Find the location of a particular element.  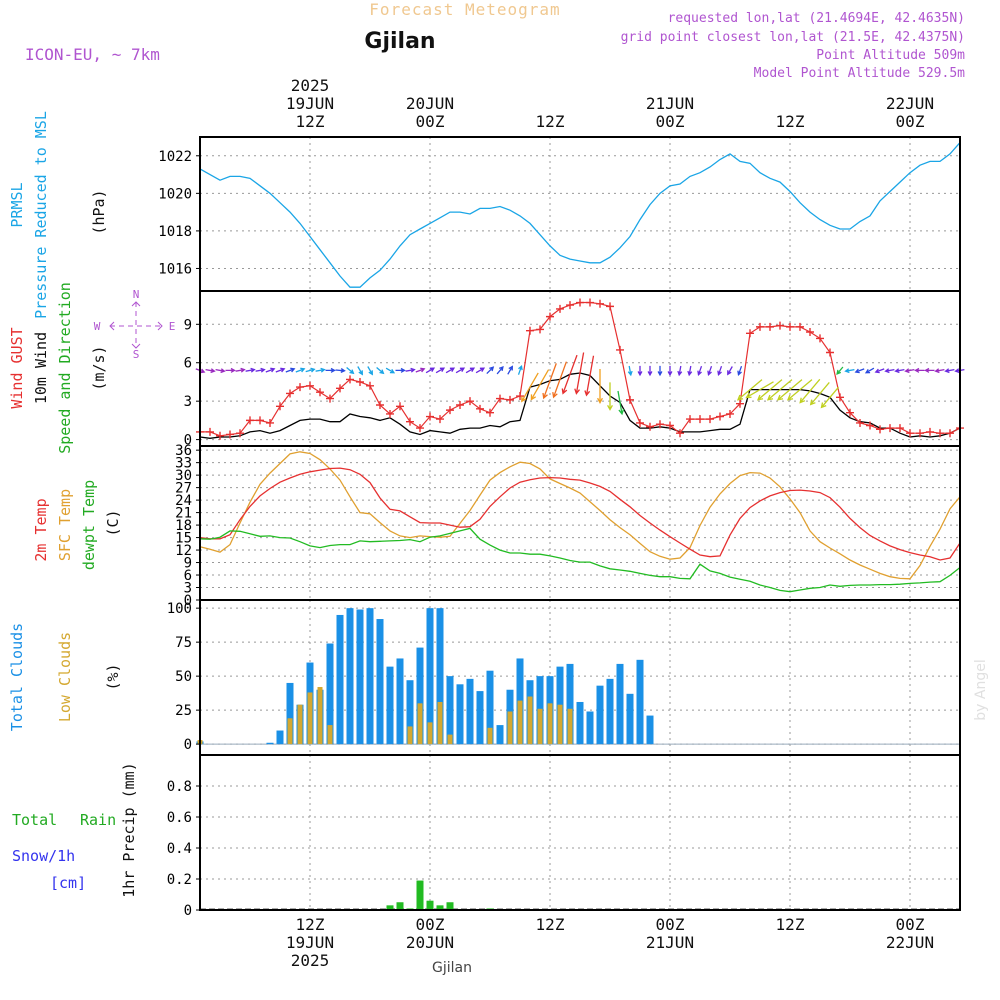

y-tick-label: 3 is located at coordinates (188, 402).